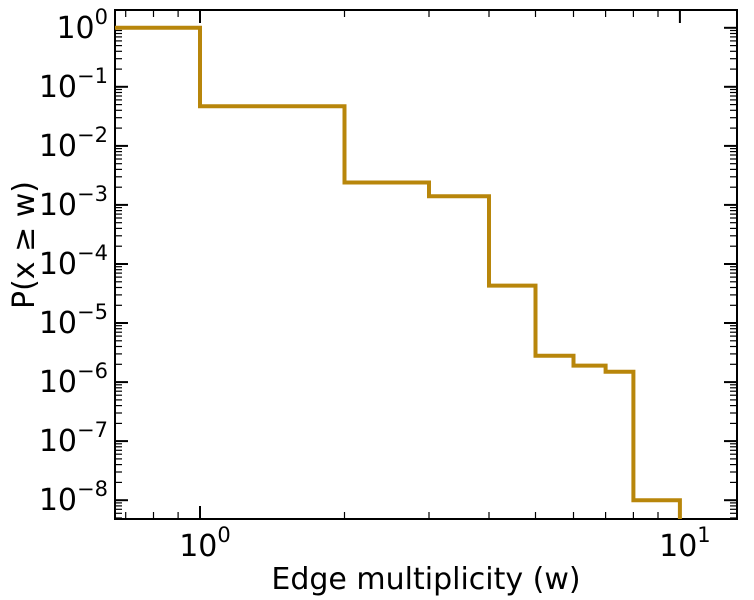 The width and height of the screenshot is (754, 600). I want to click on x-axis-label: Edge multiplicity (w), so click(425, 579).